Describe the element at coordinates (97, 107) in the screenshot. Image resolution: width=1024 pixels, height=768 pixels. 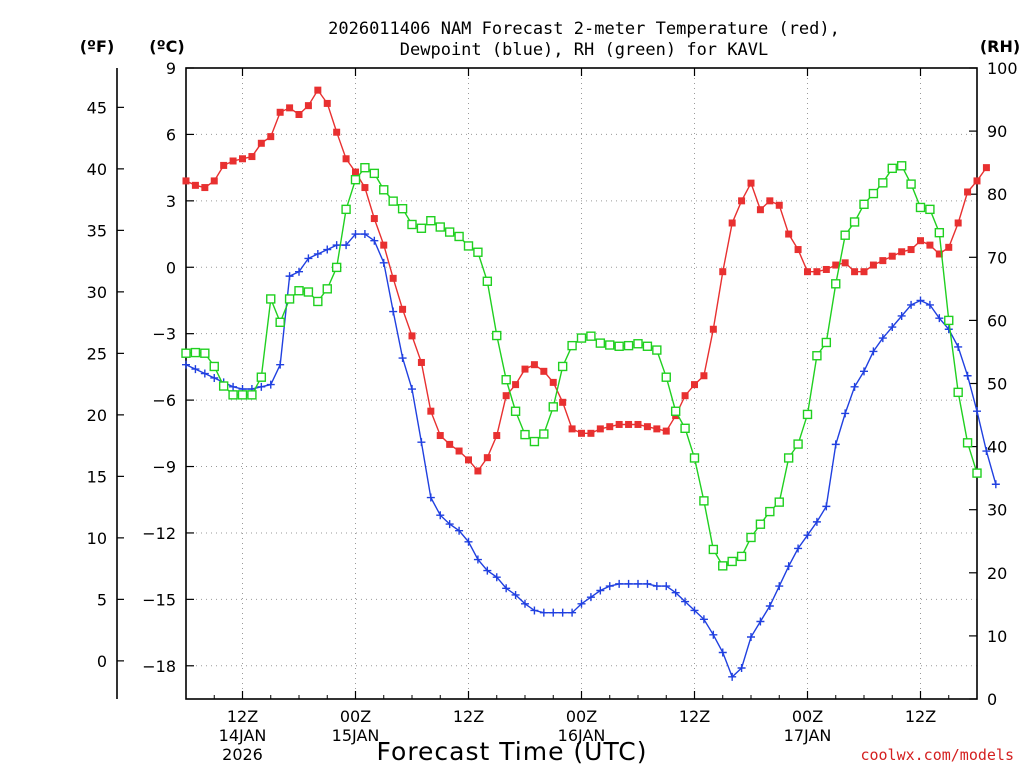
I see `fahrenheit-tick-label: 45` at that location.